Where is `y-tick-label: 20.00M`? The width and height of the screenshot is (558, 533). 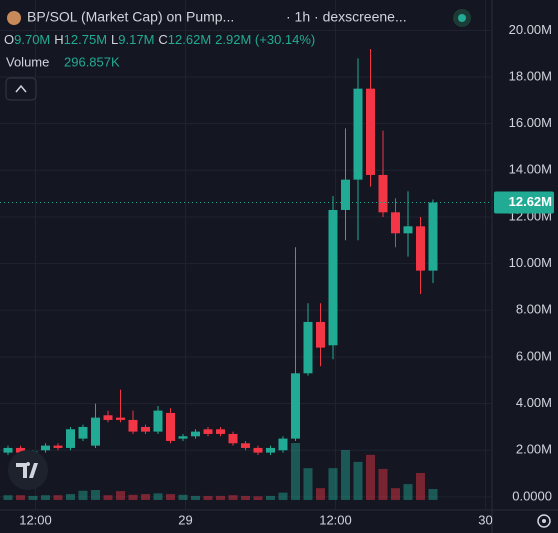 y-tick-label: 20.00M is located at coordinates (530, 29).